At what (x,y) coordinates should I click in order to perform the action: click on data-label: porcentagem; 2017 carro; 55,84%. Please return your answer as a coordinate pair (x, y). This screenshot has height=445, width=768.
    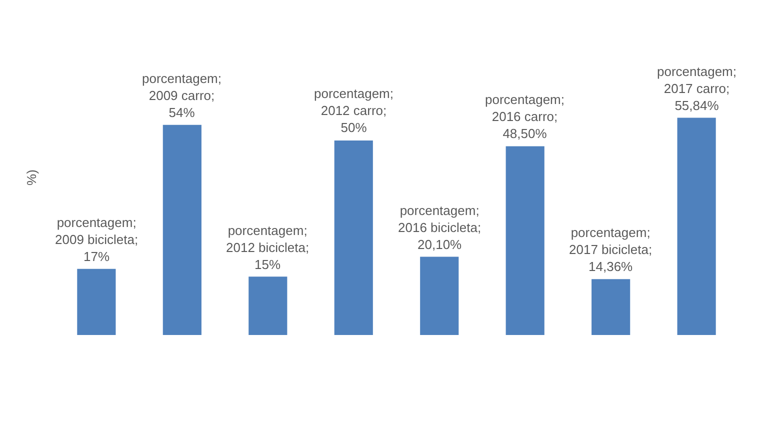
    Looking at the image, I should click on (696, 88).